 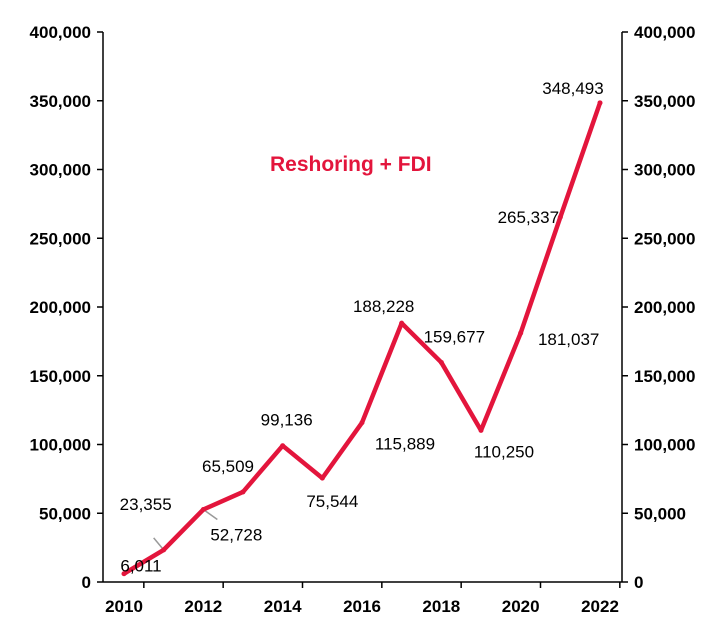 I want to click on data-label: 52,728, so click(x=236, y=534).